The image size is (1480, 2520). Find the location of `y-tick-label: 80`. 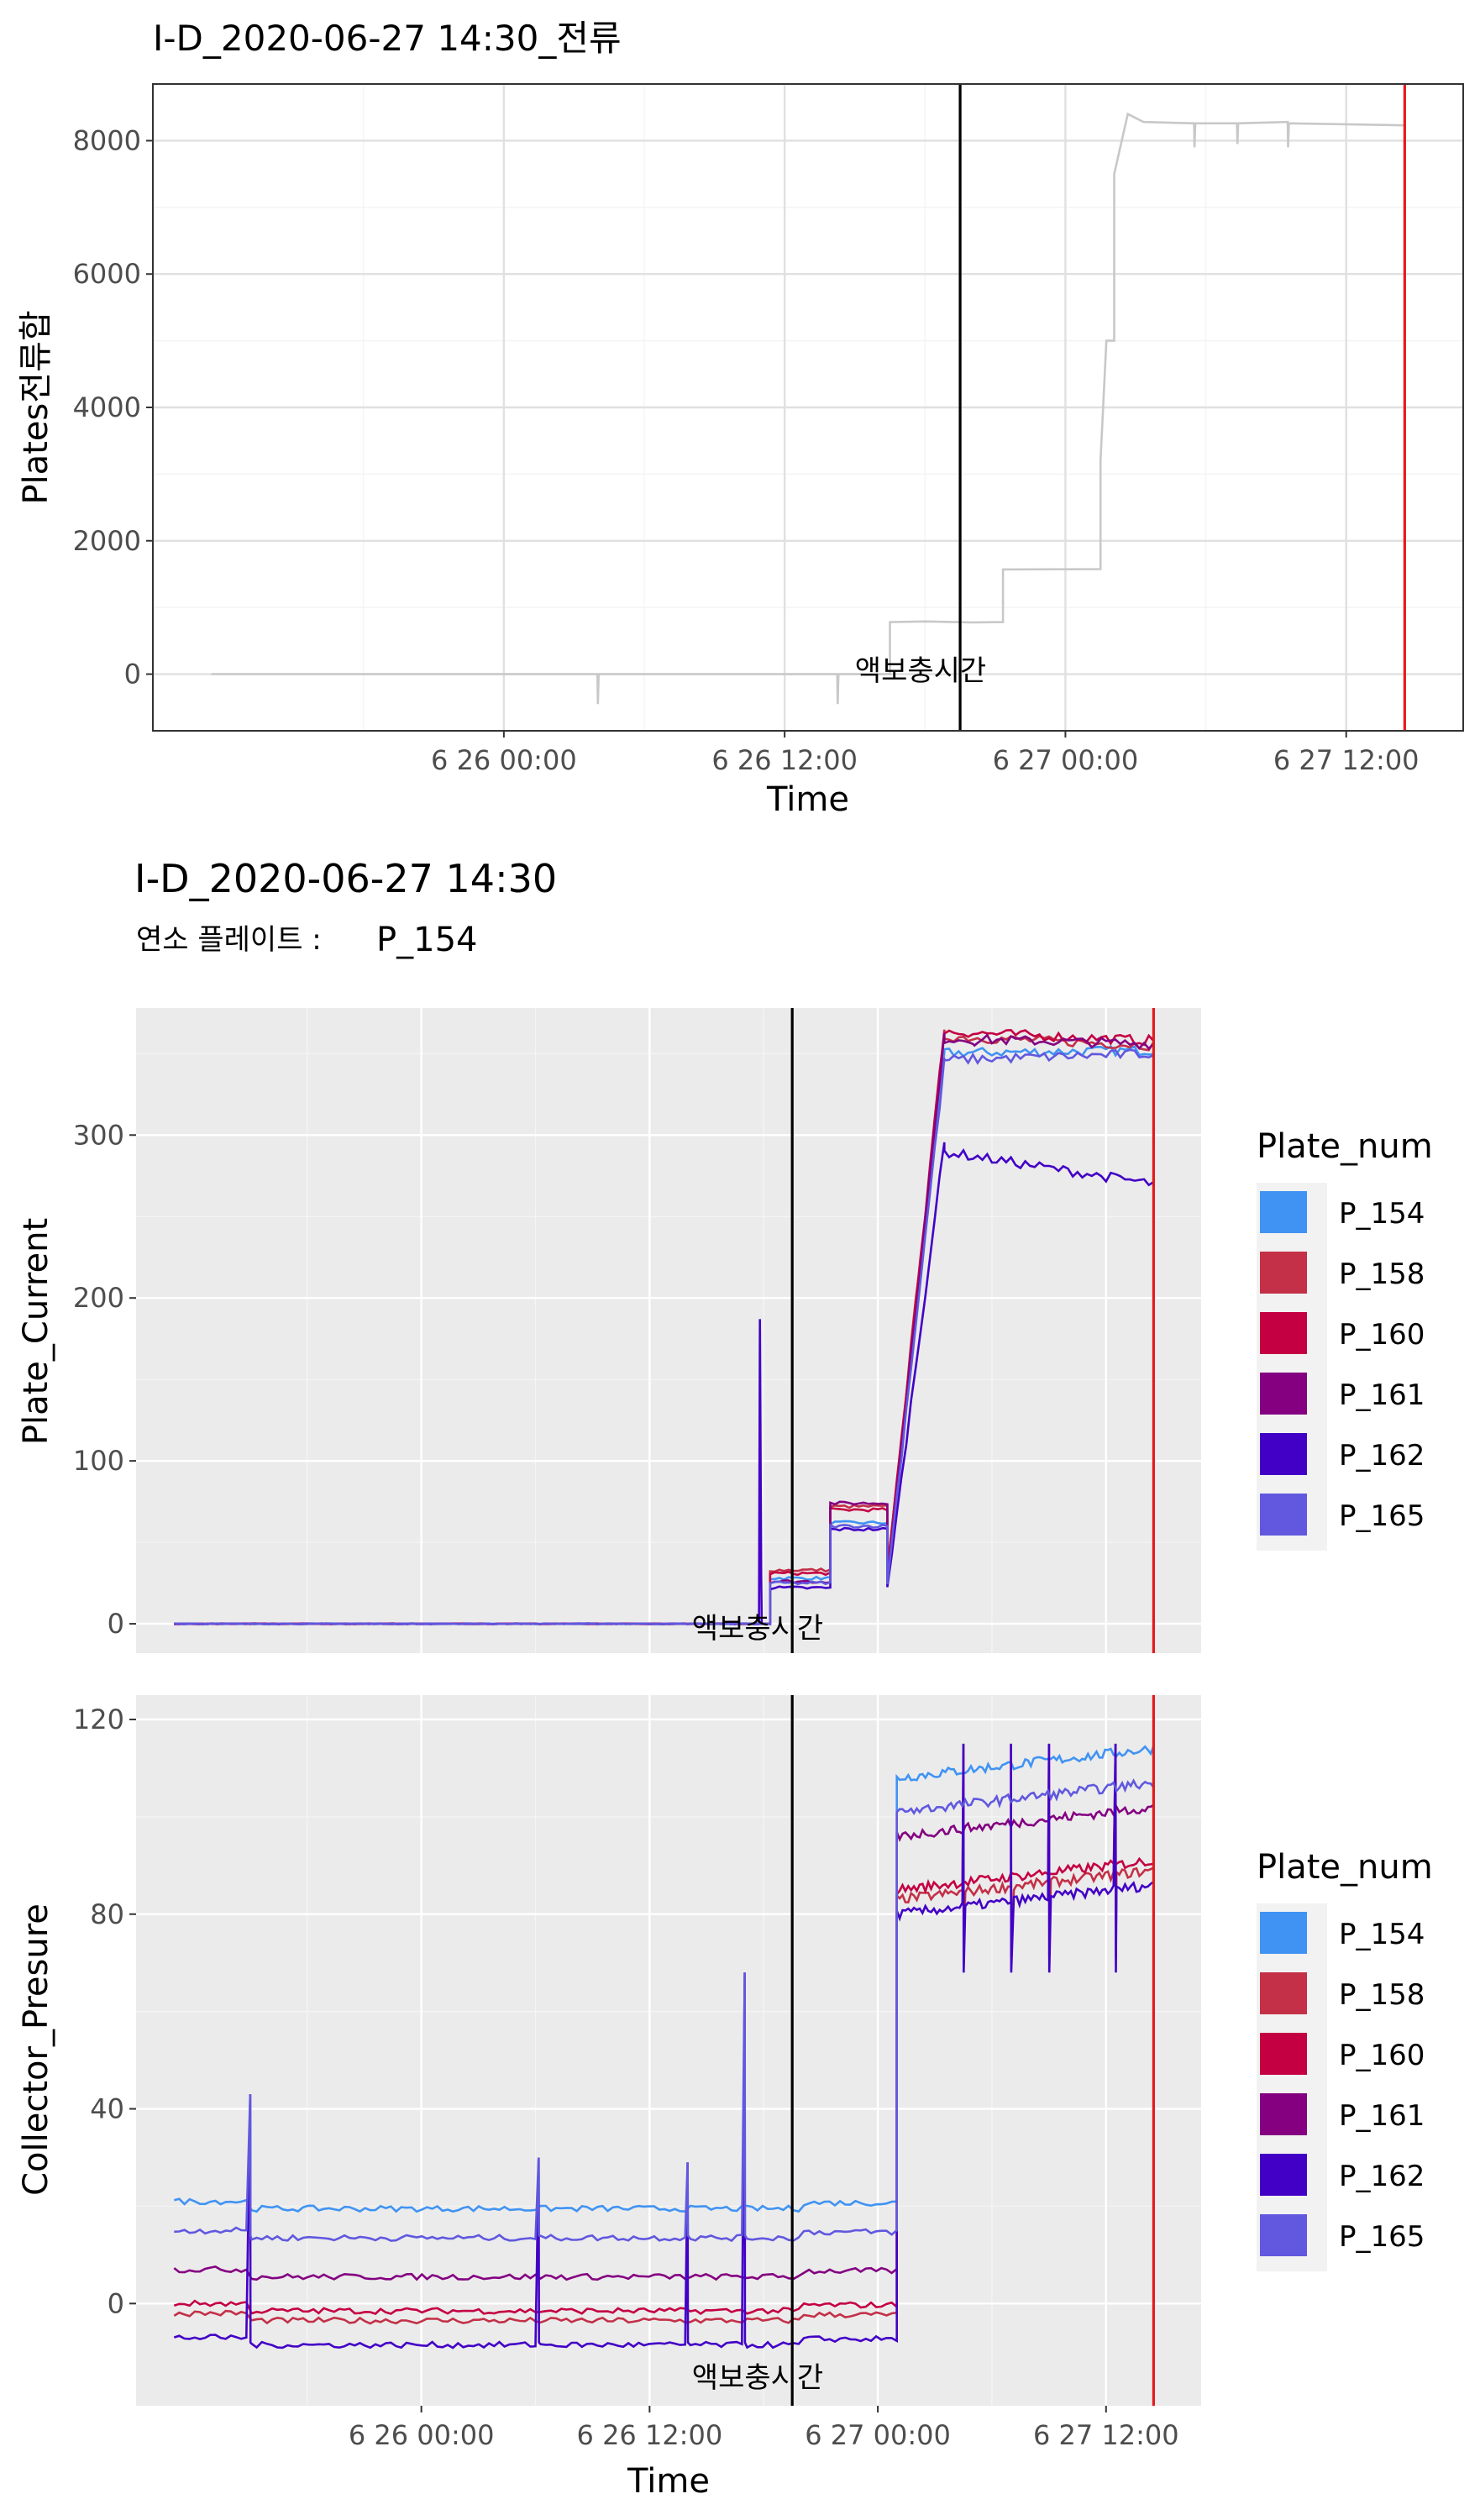

y-tick-label: 80 is located at coordinates (107, 1914).